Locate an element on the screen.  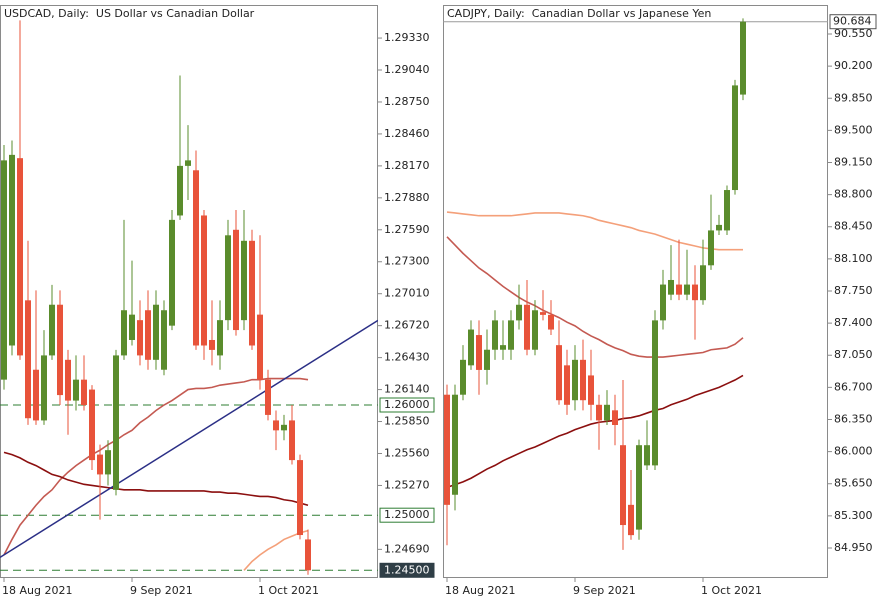
y-tick-label: 1.25850 is located at coordinates (407, 421).